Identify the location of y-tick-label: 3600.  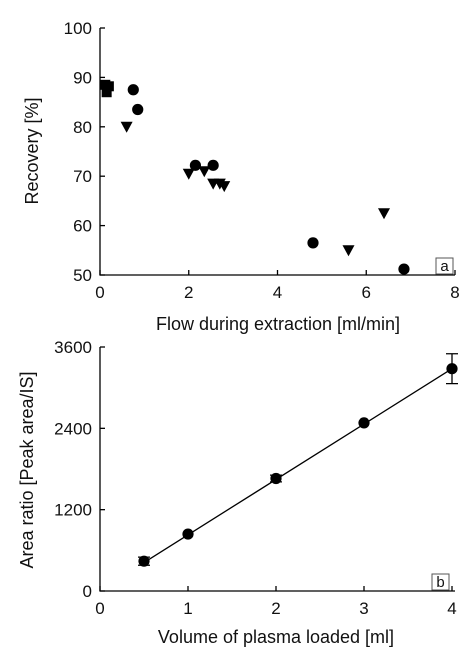
(73, 347).